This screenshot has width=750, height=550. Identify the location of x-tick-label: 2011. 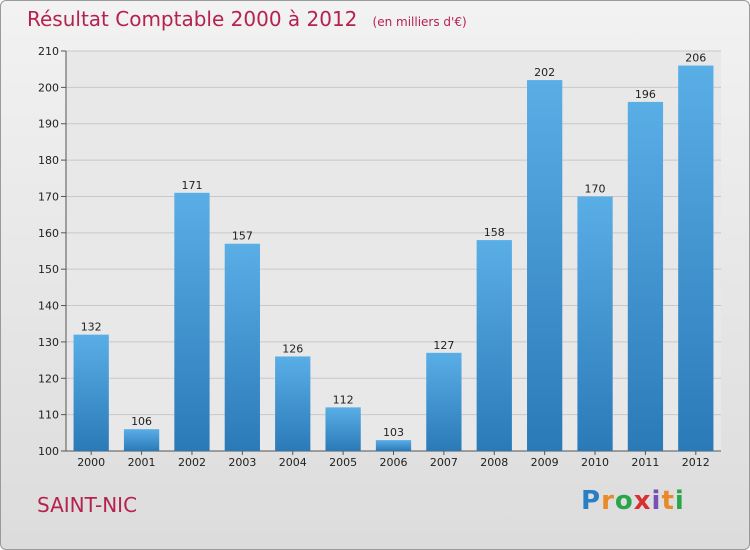
(645, 462).